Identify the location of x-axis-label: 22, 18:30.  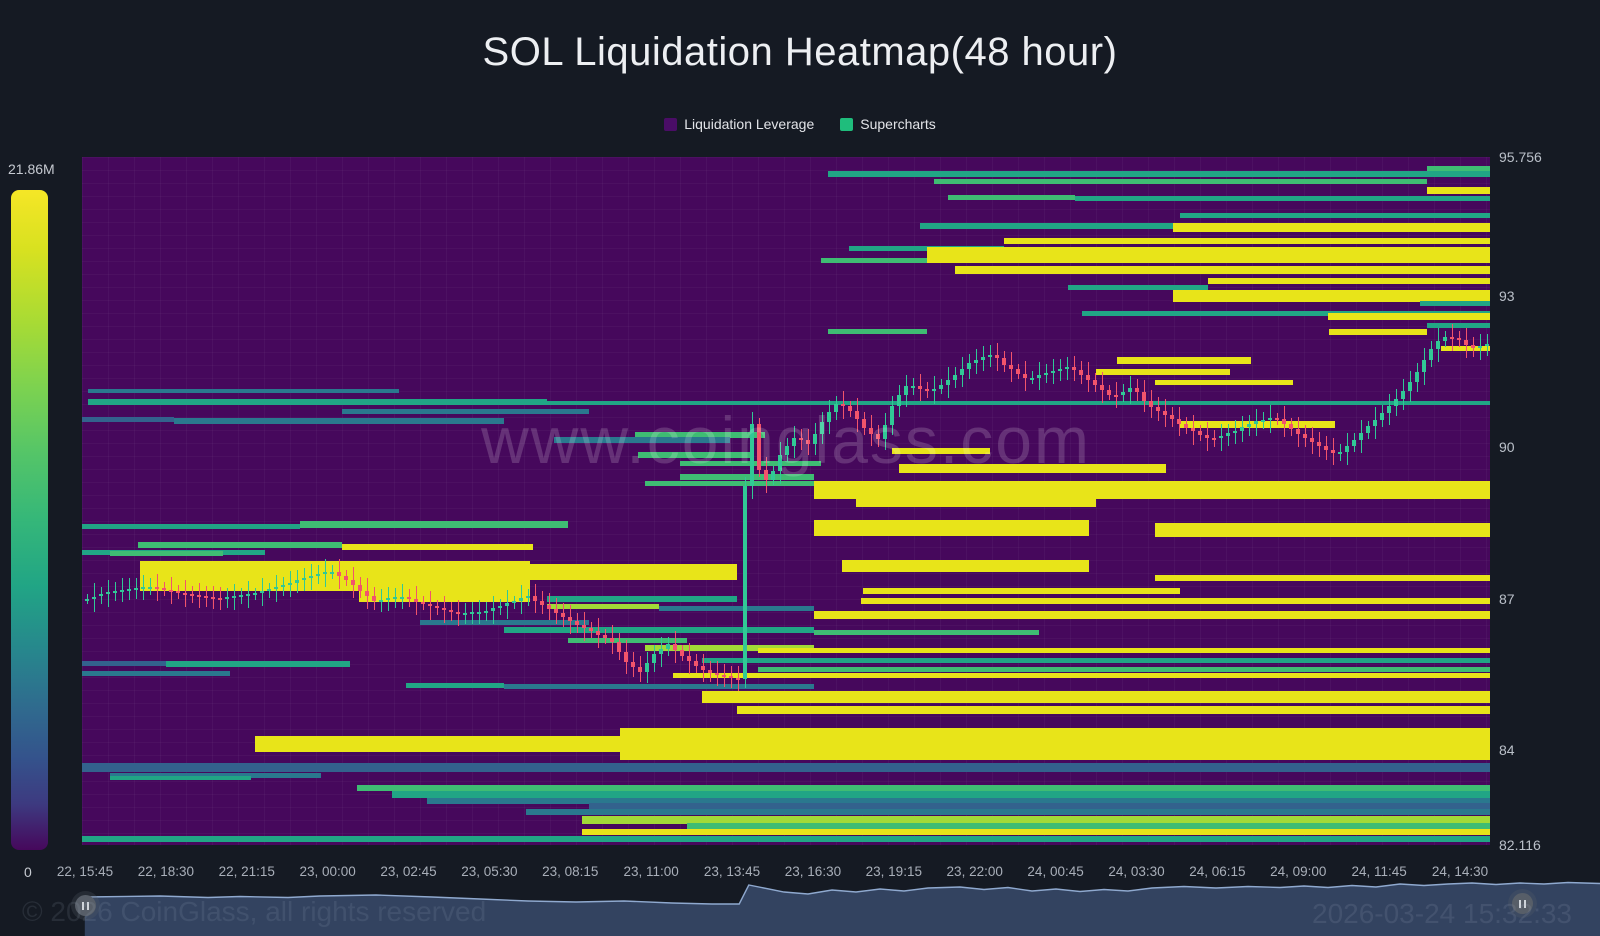
(166, 871).